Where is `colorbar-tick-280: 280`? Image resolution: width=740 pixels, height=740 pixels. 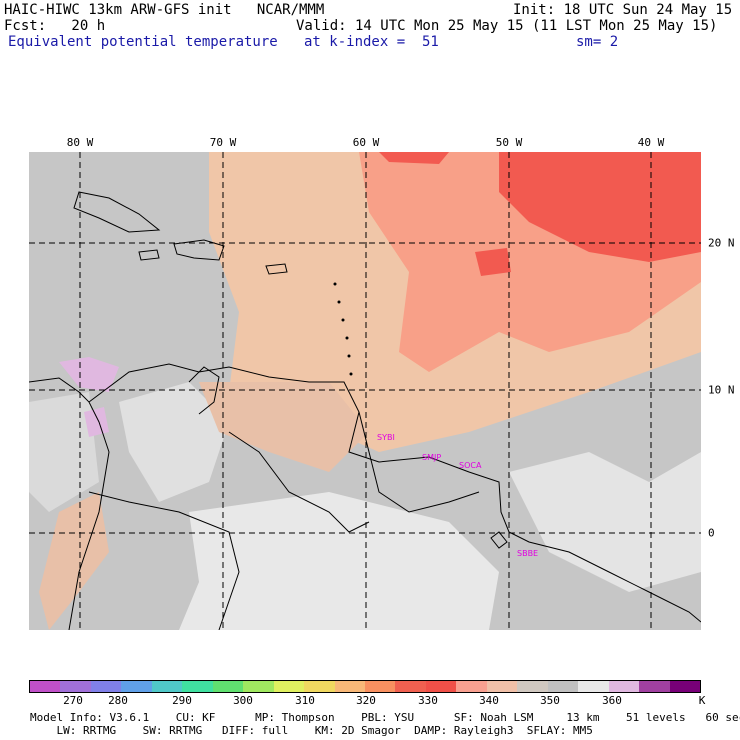
colorbar-tick-280: 280 is located at coordinates (118, 700).